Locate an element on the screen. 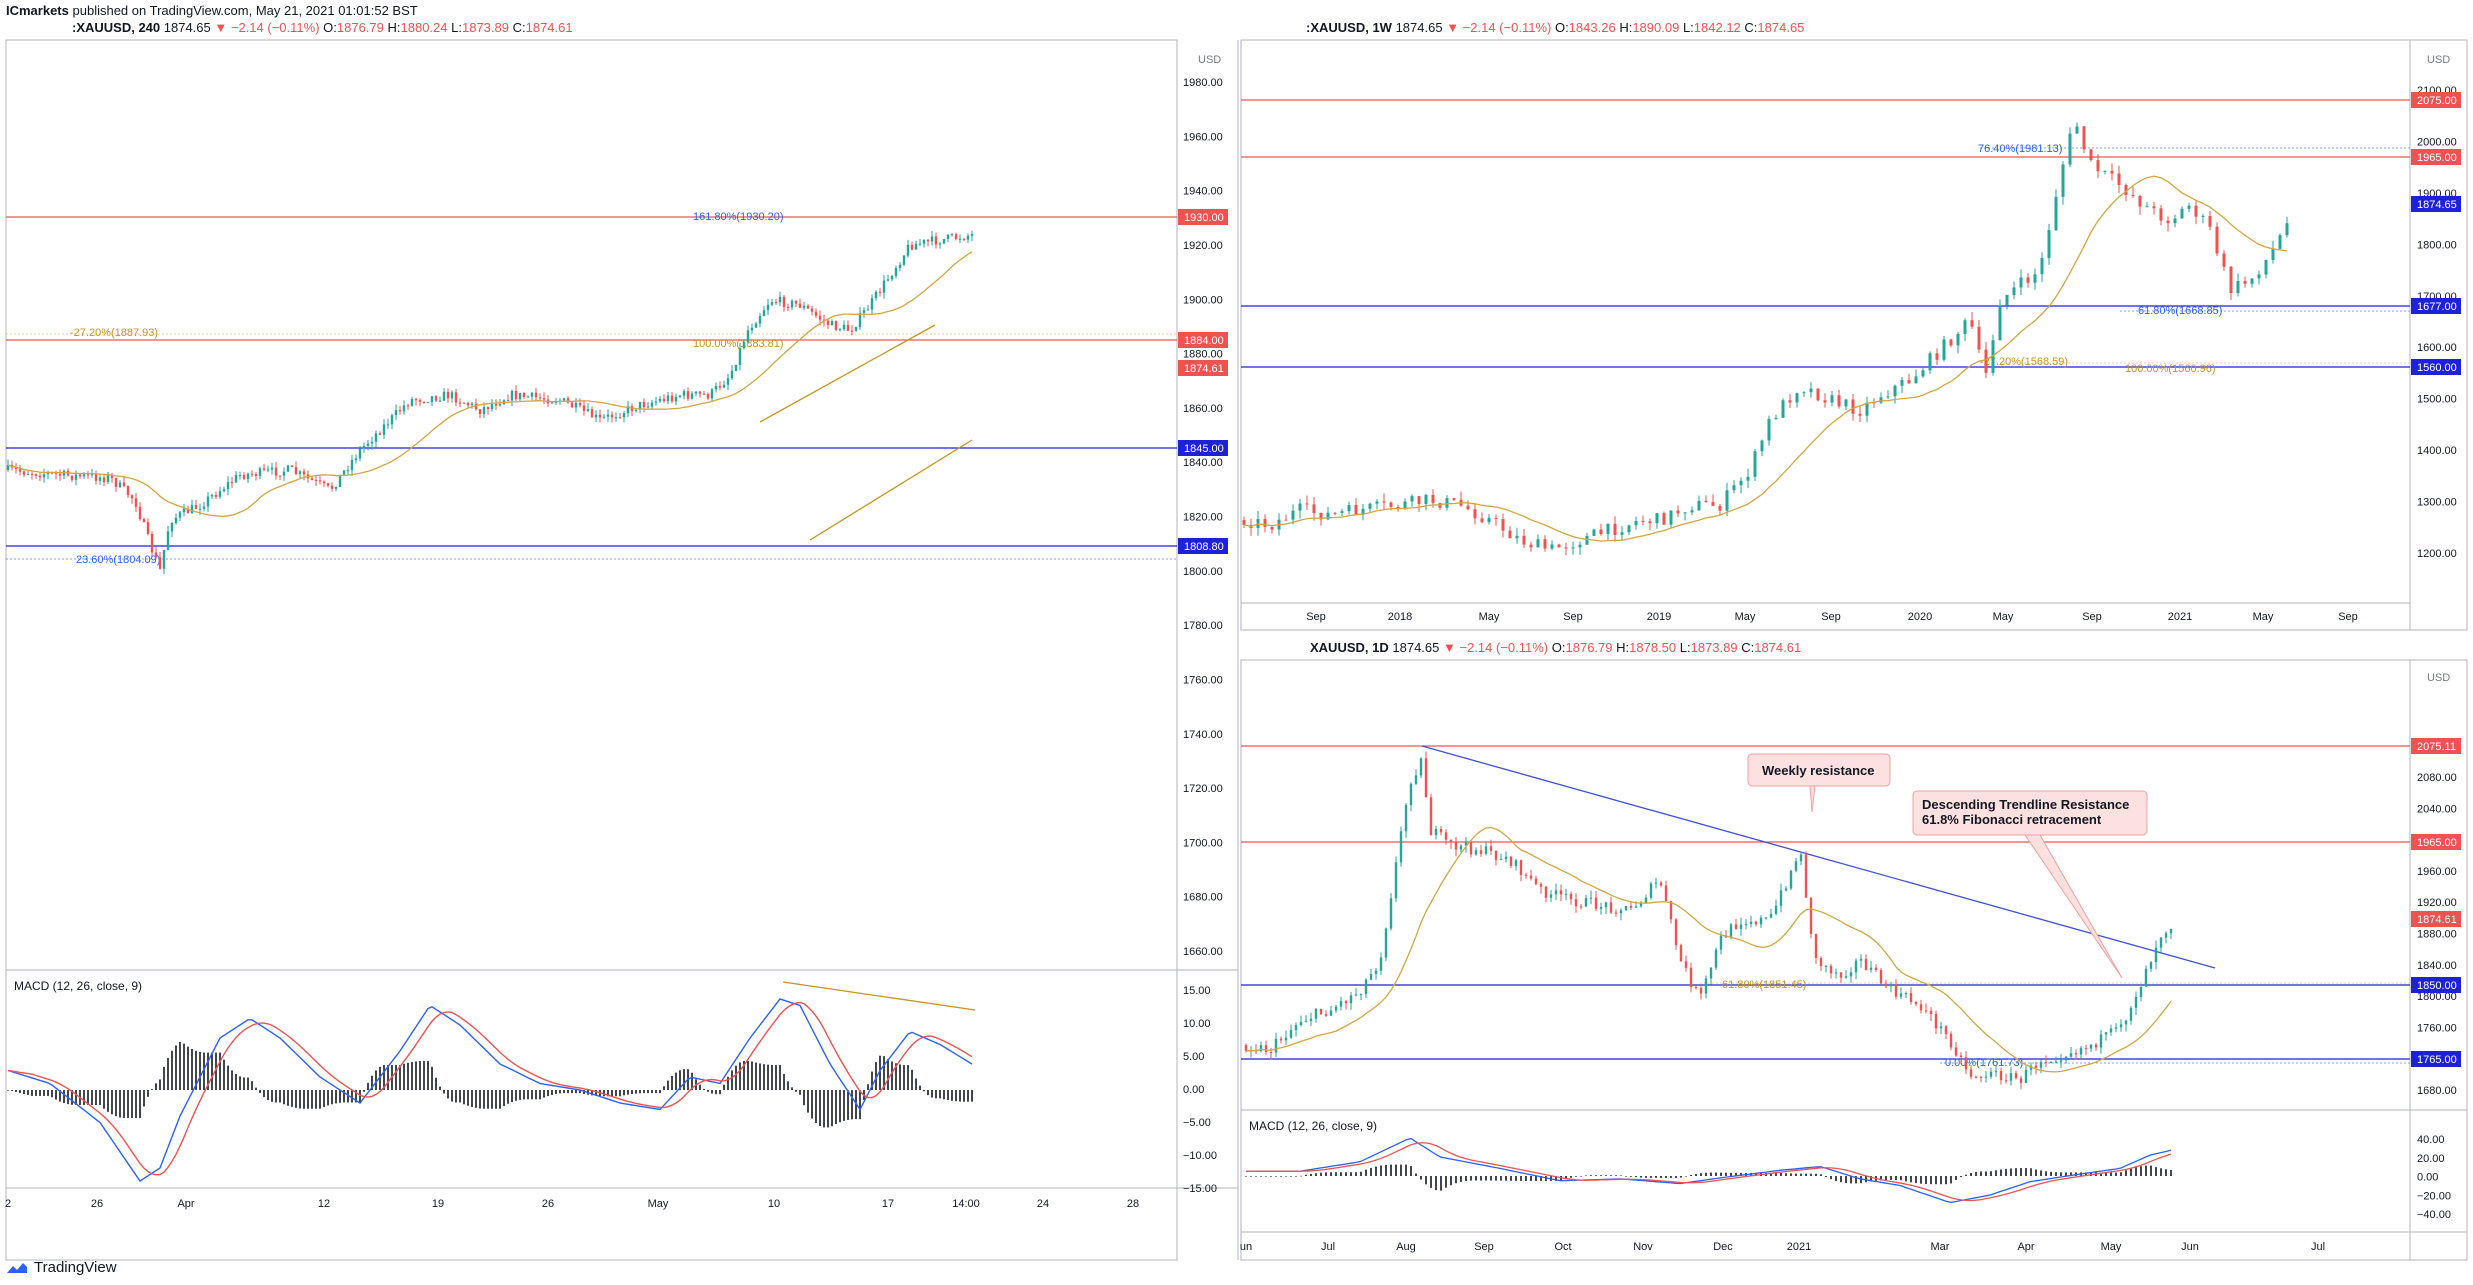 The width and height of the screenshot is (2473, 1285). h4-time-axis: 2 26 Apr 12 19 26 May 10 17 14:00 24 28 is located at coordinates (572, 1204).